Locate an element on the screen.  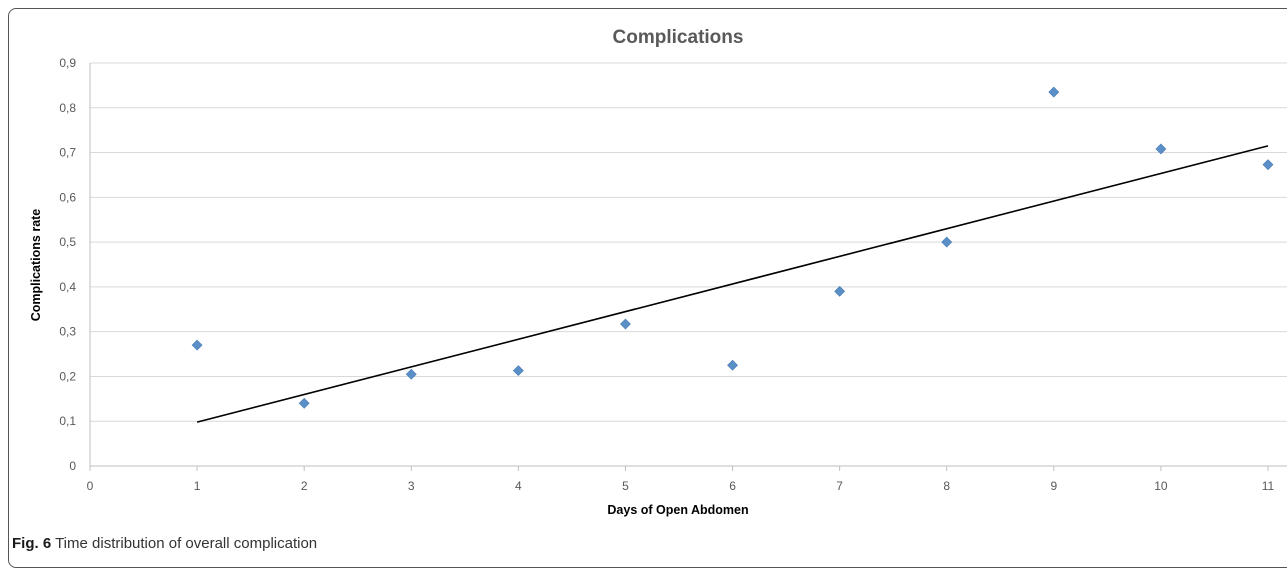
y-tick-label: 0,1 is located at coordinates (67, 421).